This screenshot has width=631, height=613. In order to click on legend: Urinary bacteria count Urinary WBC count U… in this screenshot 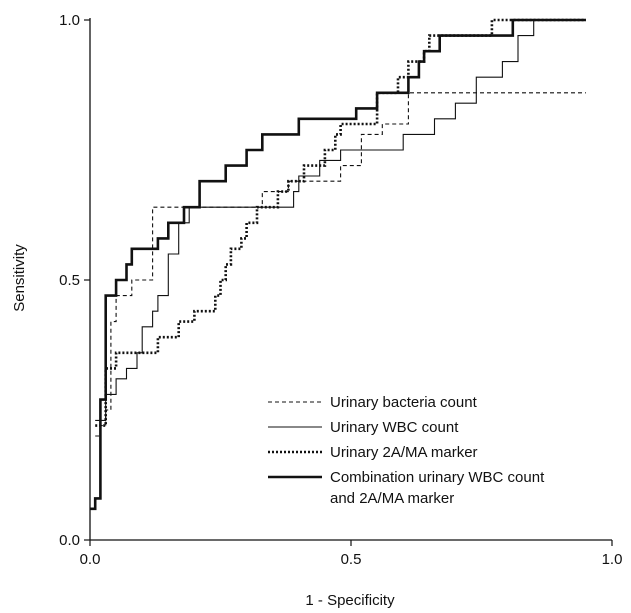, I will do `click(406, 450)`.